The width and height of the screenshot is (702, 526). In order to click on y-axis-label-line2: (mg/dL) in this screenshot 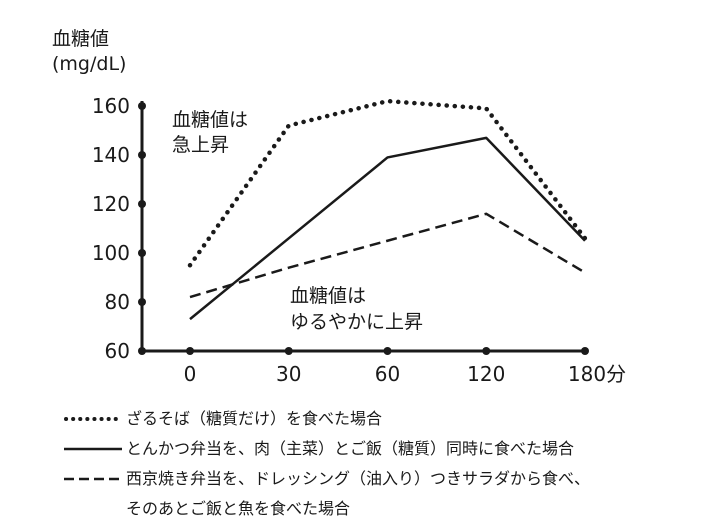, I will do `click(89, 64)`.